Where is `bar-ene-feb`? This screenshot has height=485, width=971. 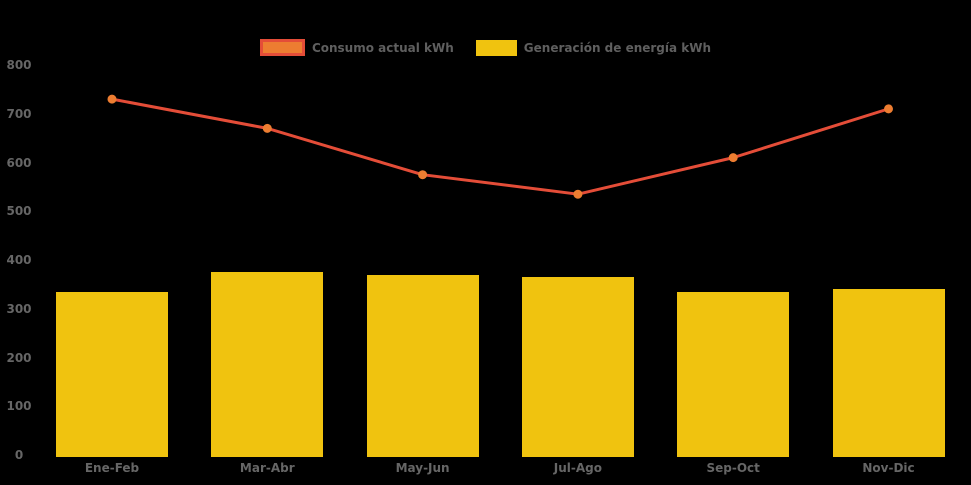 bar-ene-feb is located at coordinates (112, 374).